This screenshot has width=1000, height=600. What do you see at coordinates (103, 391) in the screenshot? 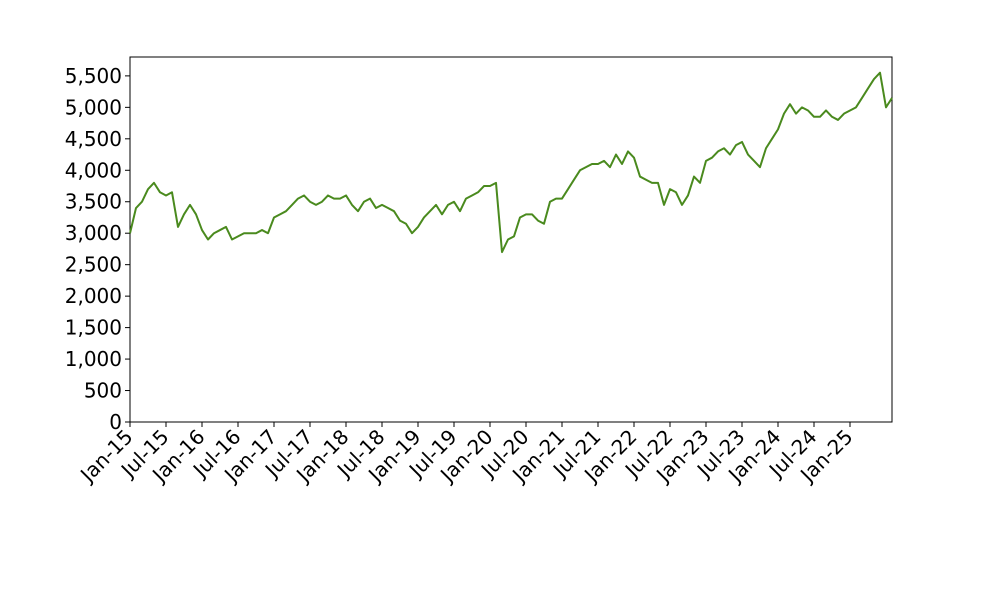
I see `y-tick-label: 500` at bounding box center [103, 391].